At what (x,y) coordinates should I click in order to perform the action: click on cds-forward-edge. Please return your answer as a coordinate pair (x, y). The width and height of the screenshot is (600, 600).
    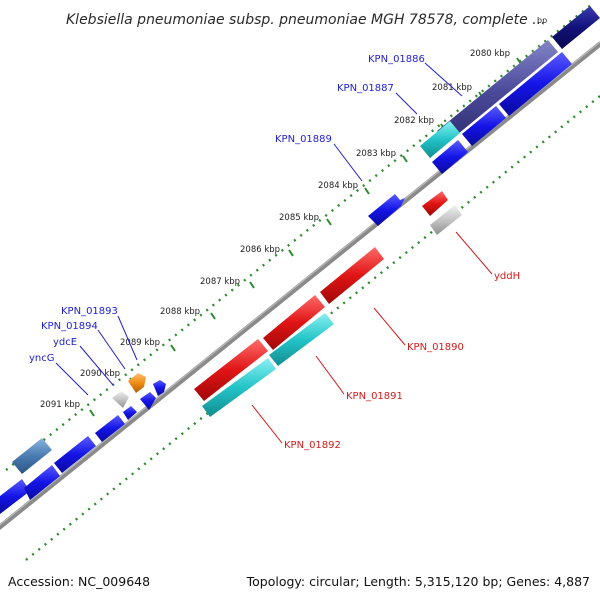
    Looking at the image, I should click on (15, 496).